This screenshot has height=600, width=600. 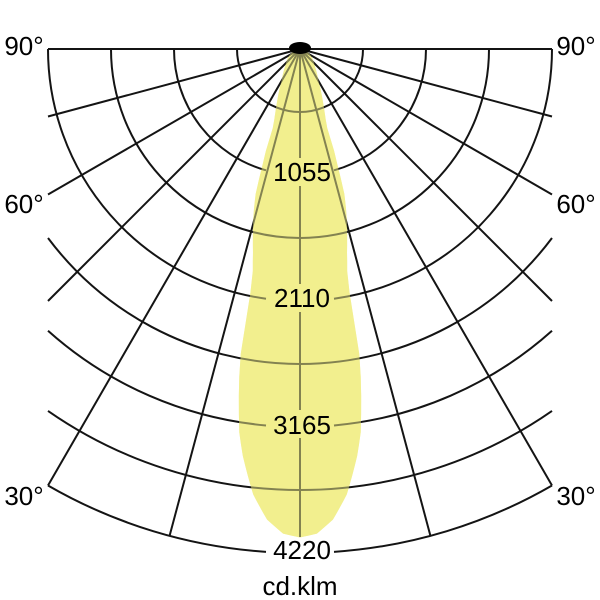 What do you see at coordinates (302, 550) in the screenshot?
I see `radial-tick-label-4220: 4220` at bounding box center [302, 550].